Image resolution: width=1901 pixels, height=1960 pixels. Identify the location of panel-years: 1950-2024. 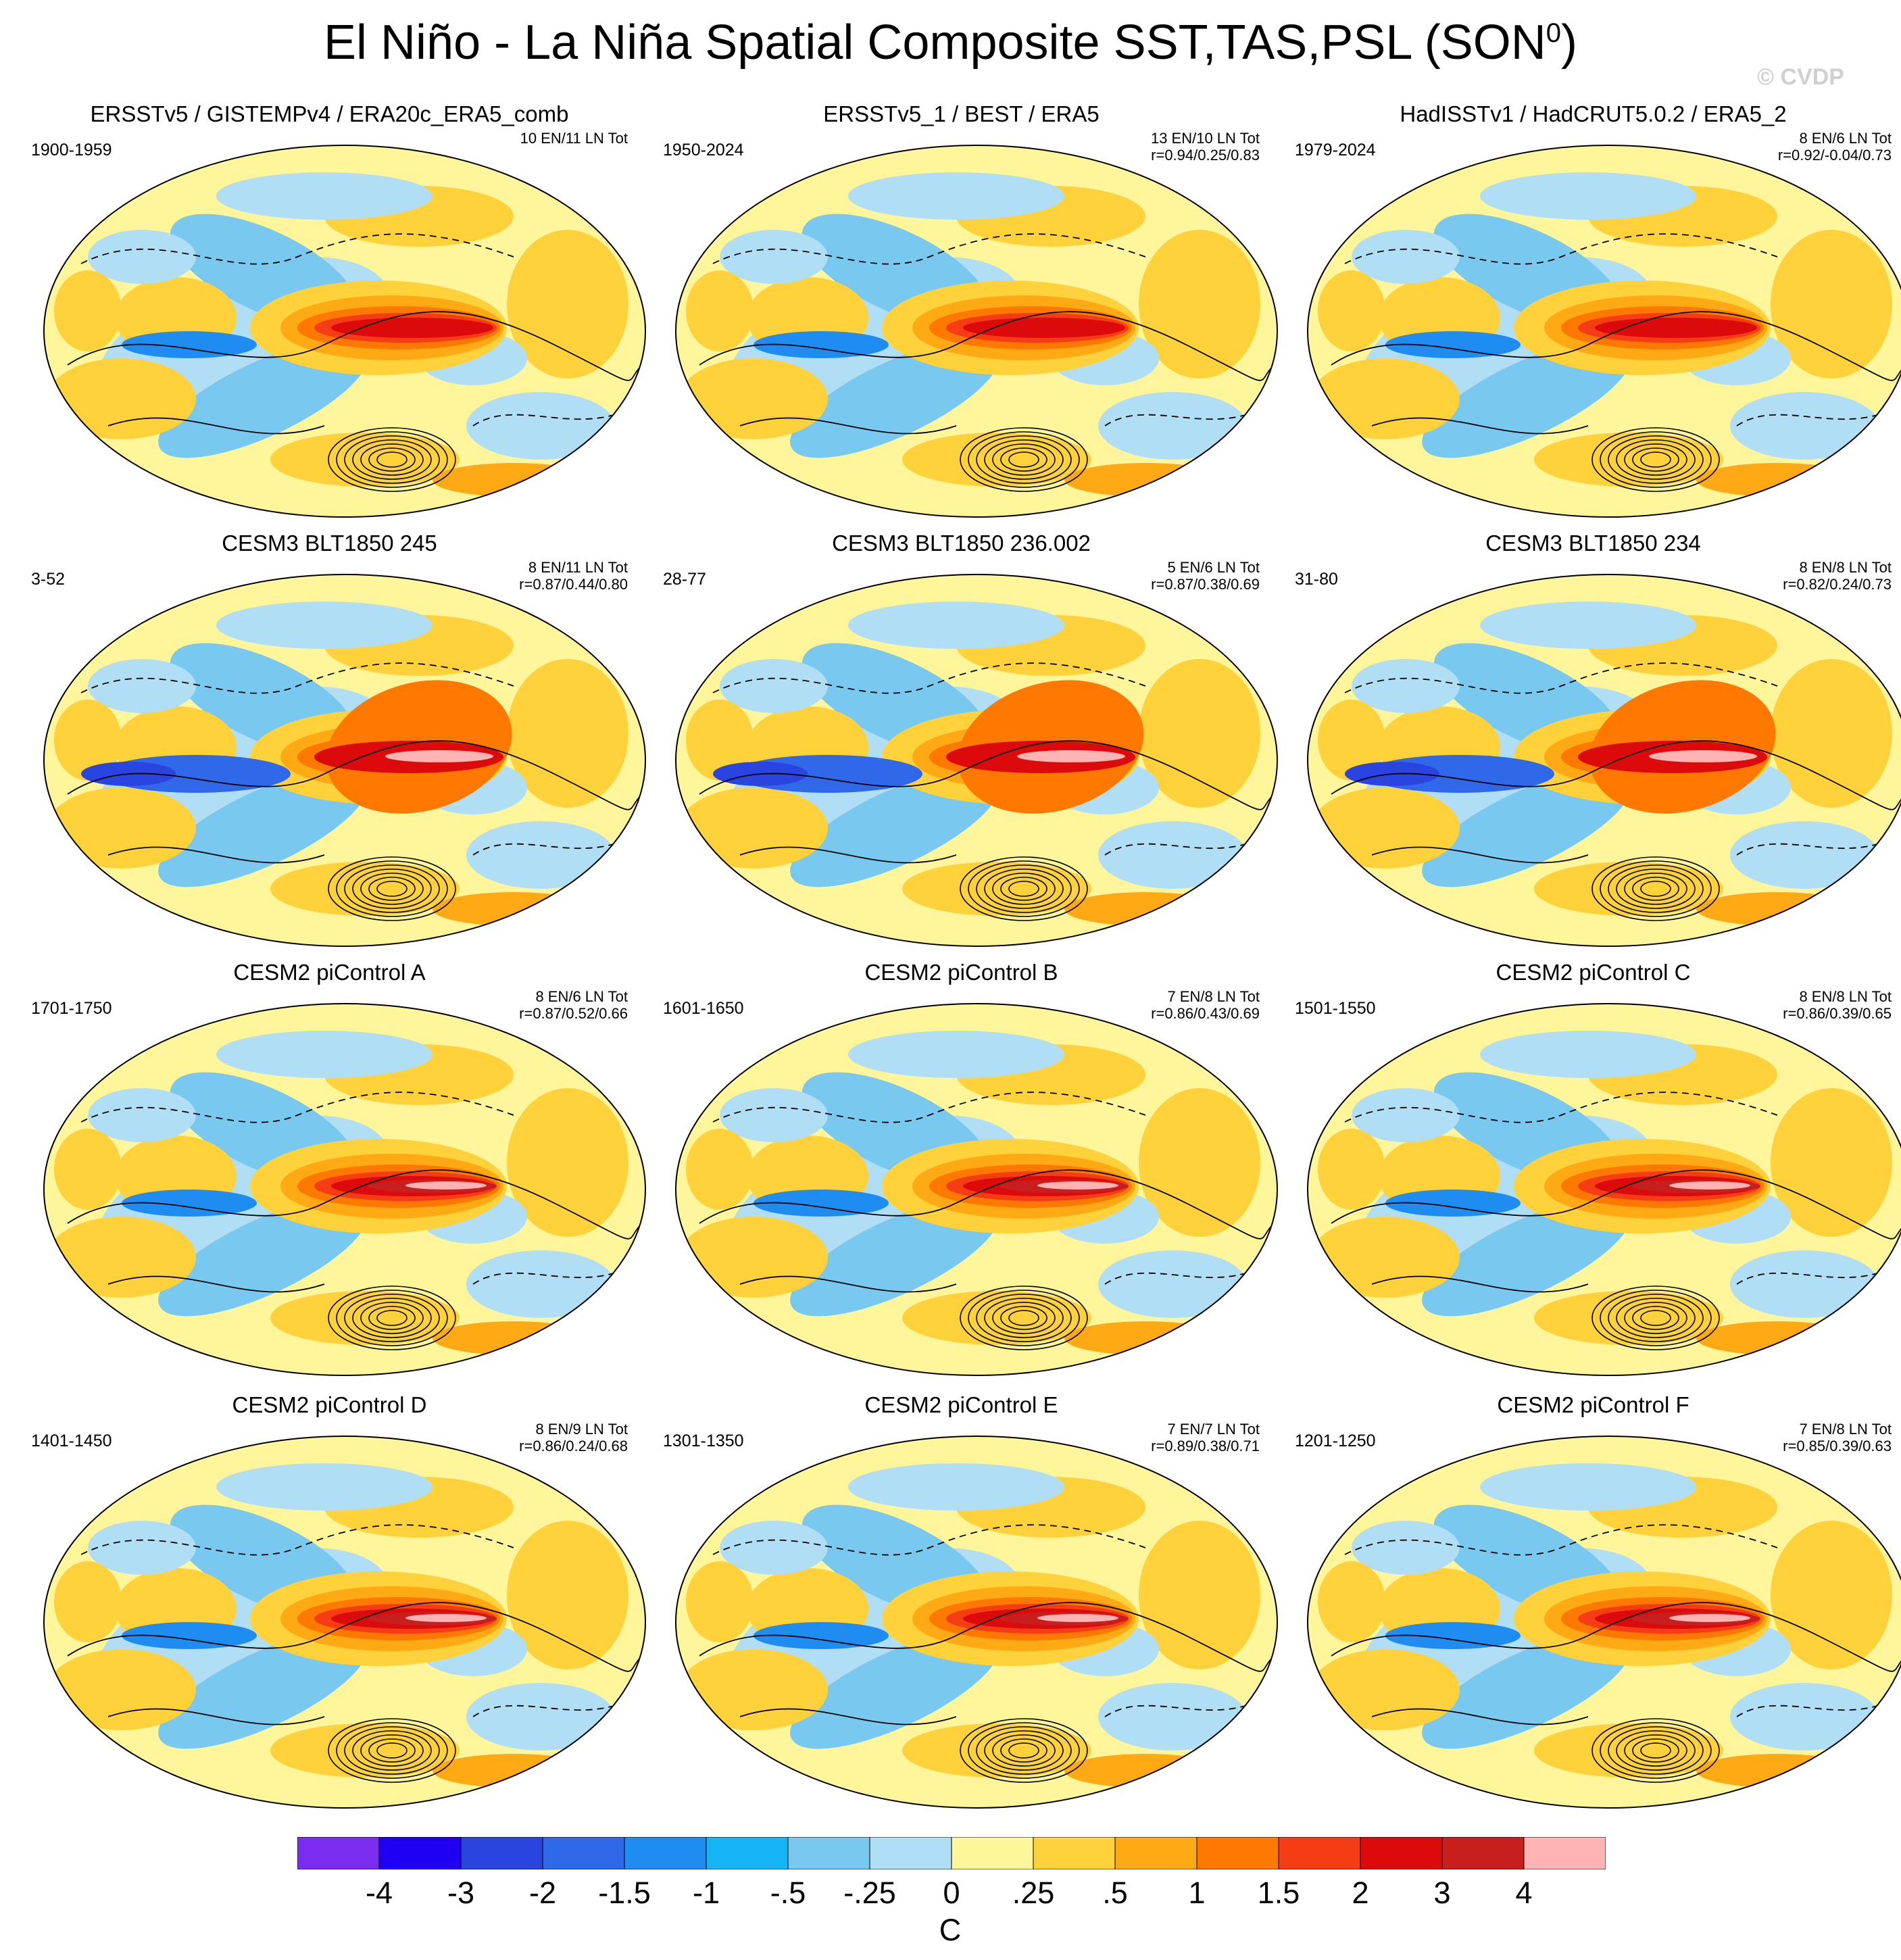
(703, 150).